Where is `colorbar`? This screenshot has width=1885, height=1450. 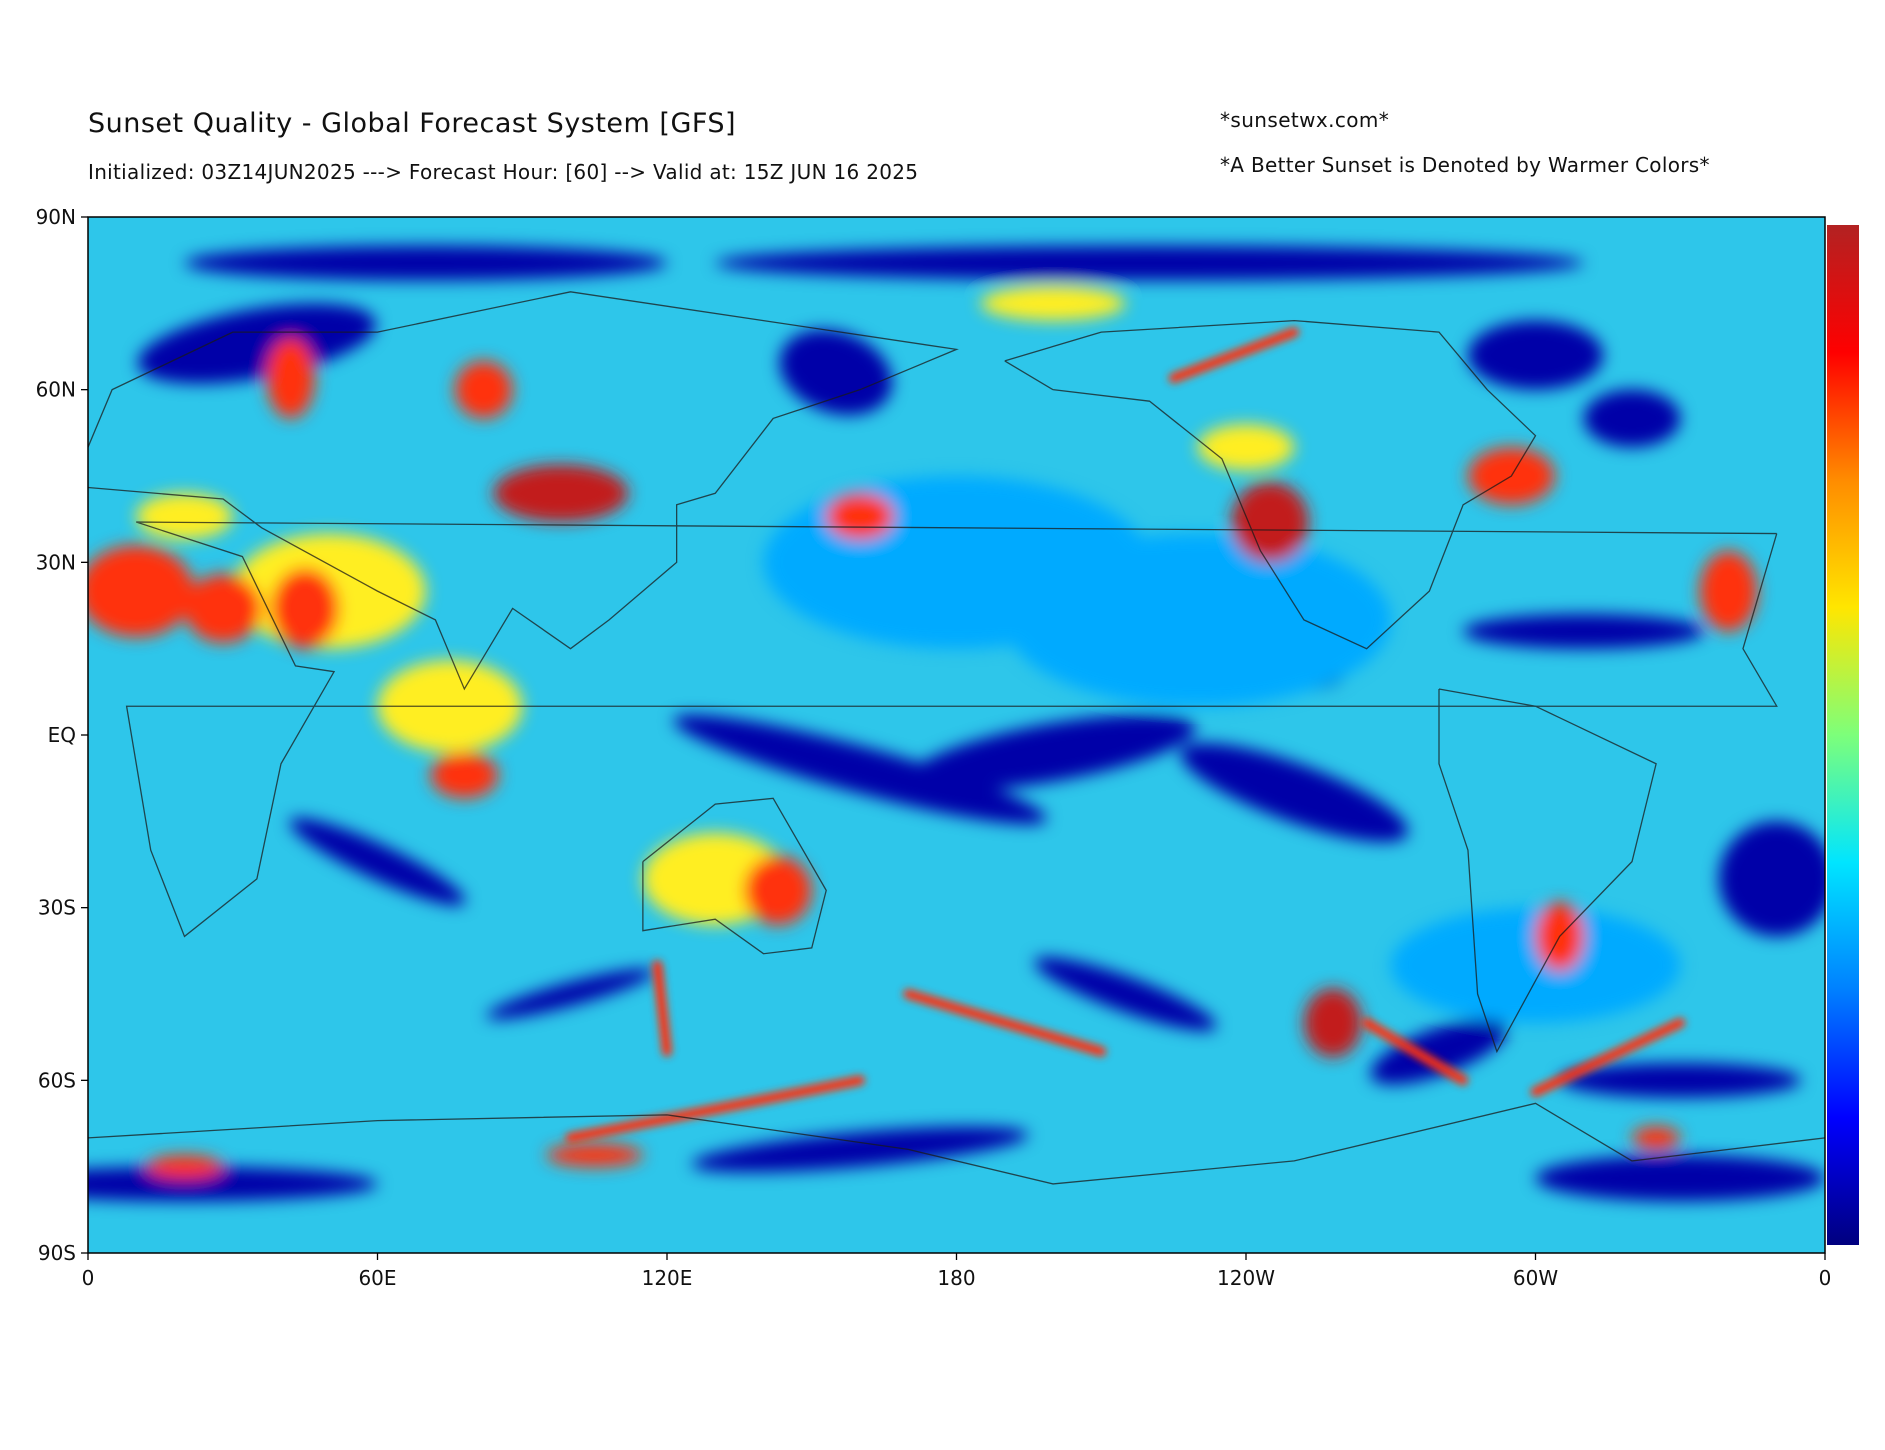
colorbar is located at coordinates (1843, 735).